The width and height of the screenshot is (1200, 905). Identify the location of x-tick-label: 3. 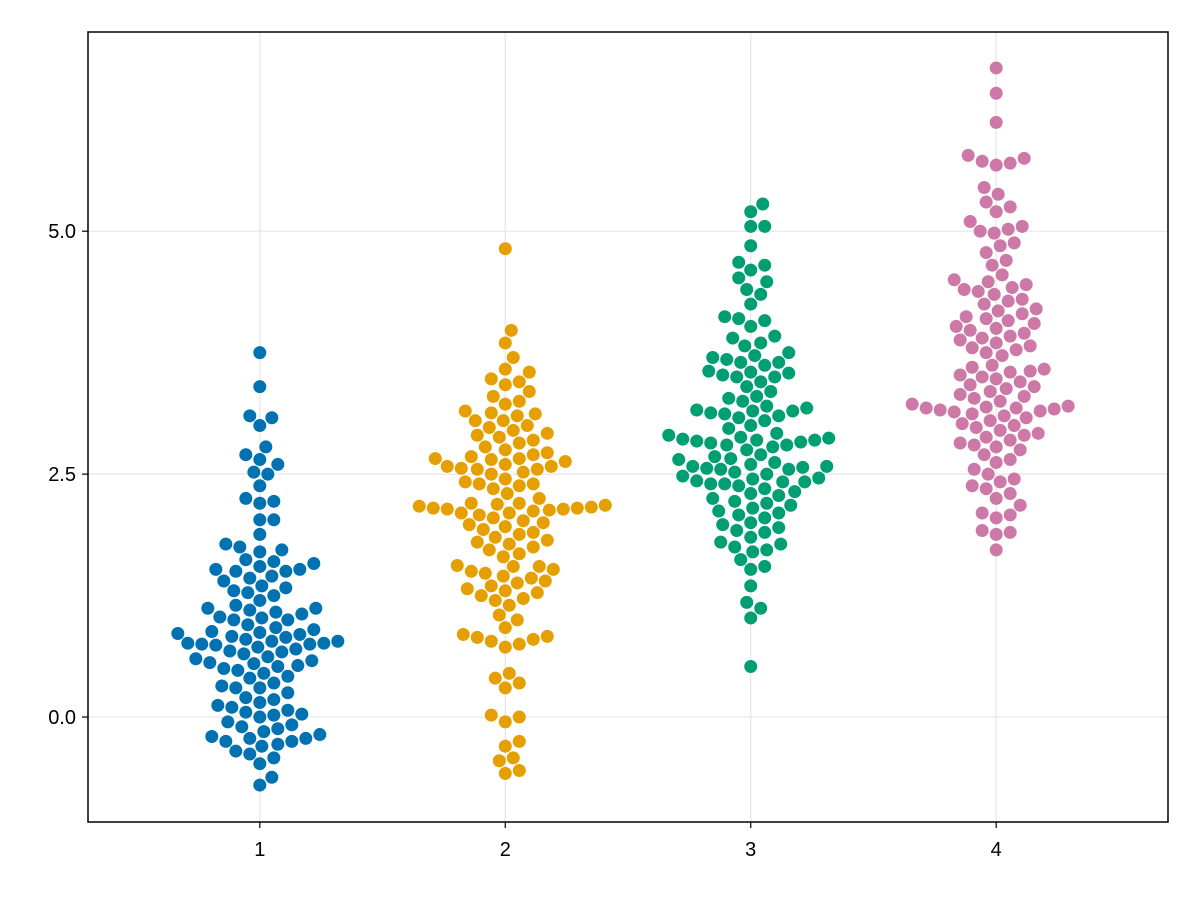
(750, 850).